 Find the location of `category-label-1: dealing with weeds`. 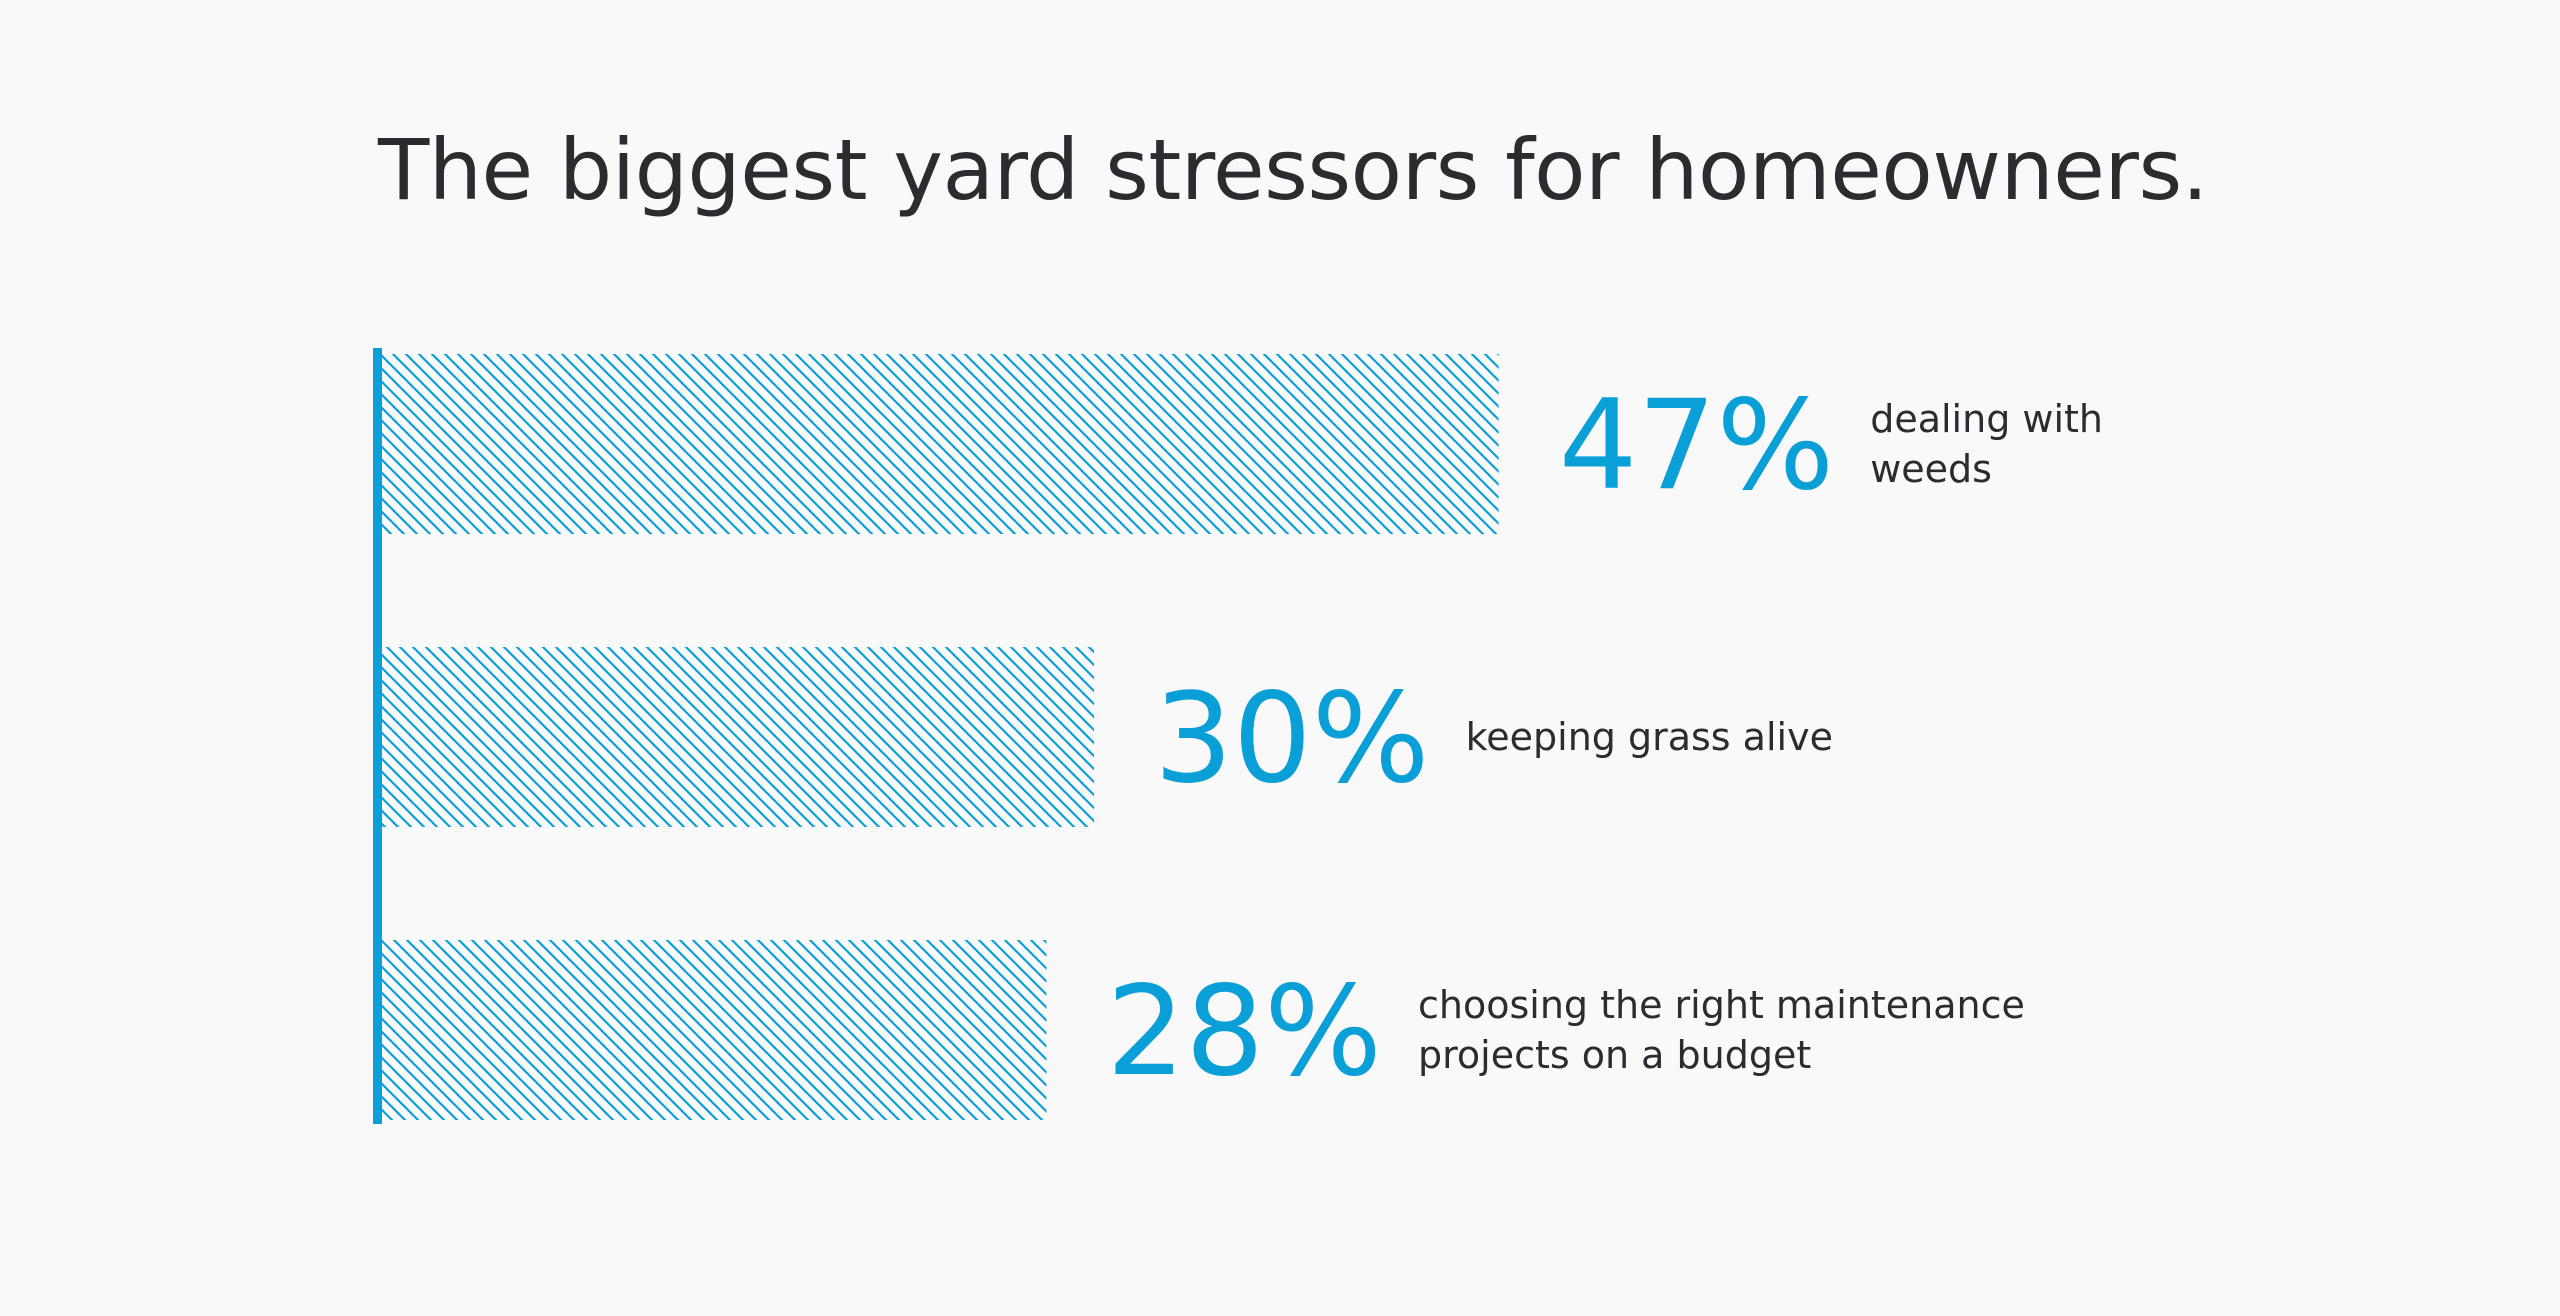

category-label-1: dealing with weeds is located at coordinates (1986, 444).